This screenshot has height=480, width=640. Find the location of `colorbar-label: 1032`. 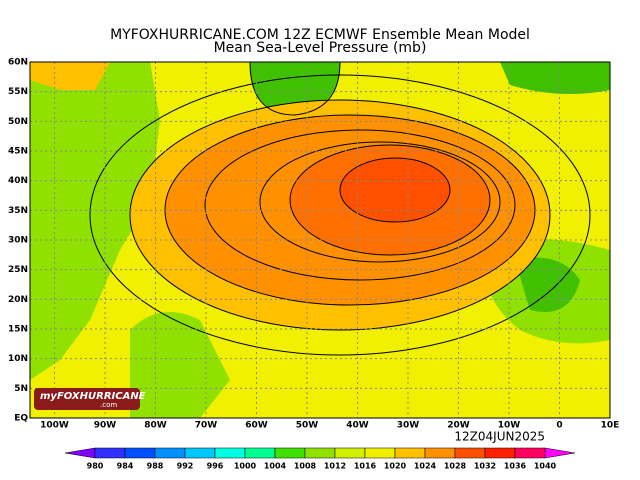

colorbar-label: 1032 is located at coordinates (485, 466).